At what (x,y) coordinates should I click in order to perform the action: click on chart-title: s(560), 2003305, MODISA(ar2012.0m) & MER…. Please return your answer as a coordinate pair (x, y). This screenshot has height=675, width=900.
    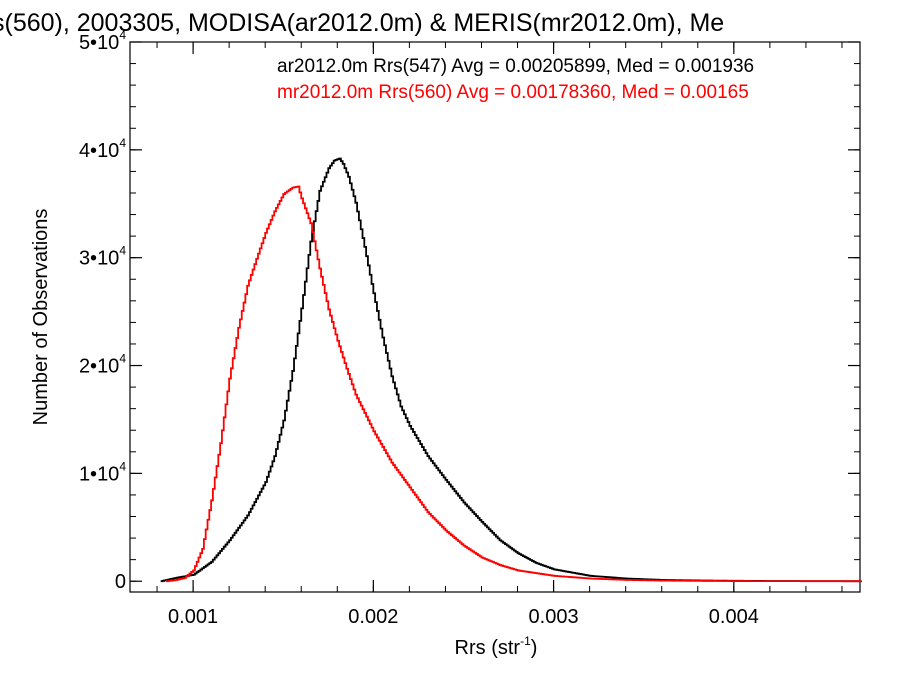
    Looking at the image, I should click on (362, 23).